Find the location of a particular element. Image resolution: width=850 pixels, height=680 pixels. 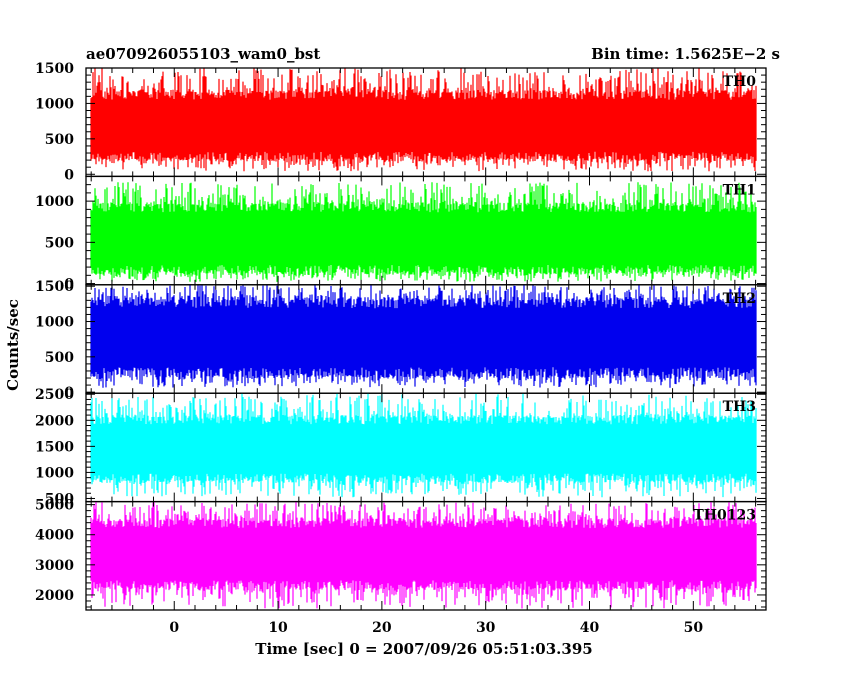

series-th0 is located at coordinates (423, 120).